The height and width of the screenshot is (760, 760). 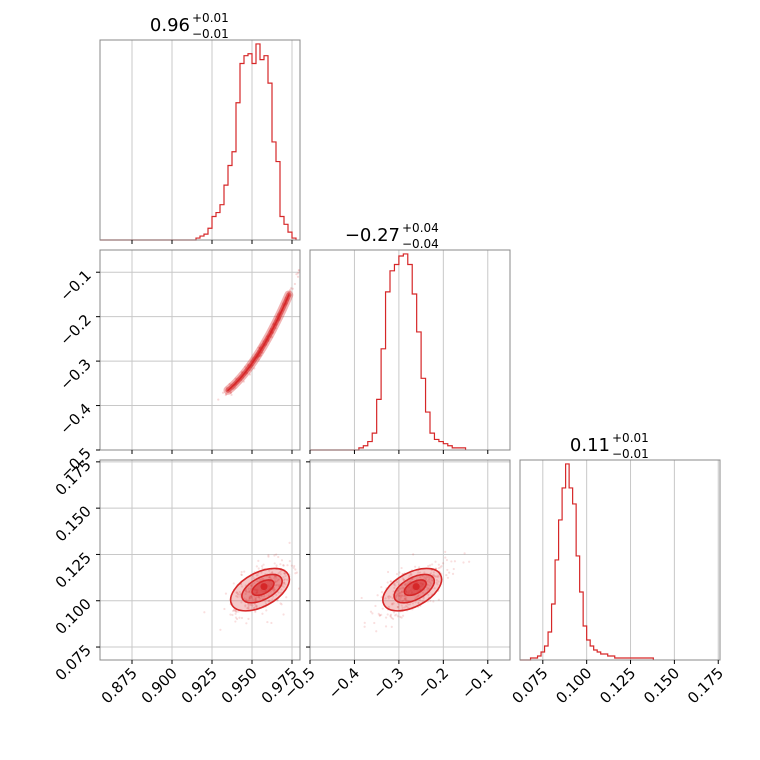 What do you see at coordinates (159, 685) in the screenshot?
I see `p2-vs-p0-xtick-label: 0.900` at bounding box center [159, 685].